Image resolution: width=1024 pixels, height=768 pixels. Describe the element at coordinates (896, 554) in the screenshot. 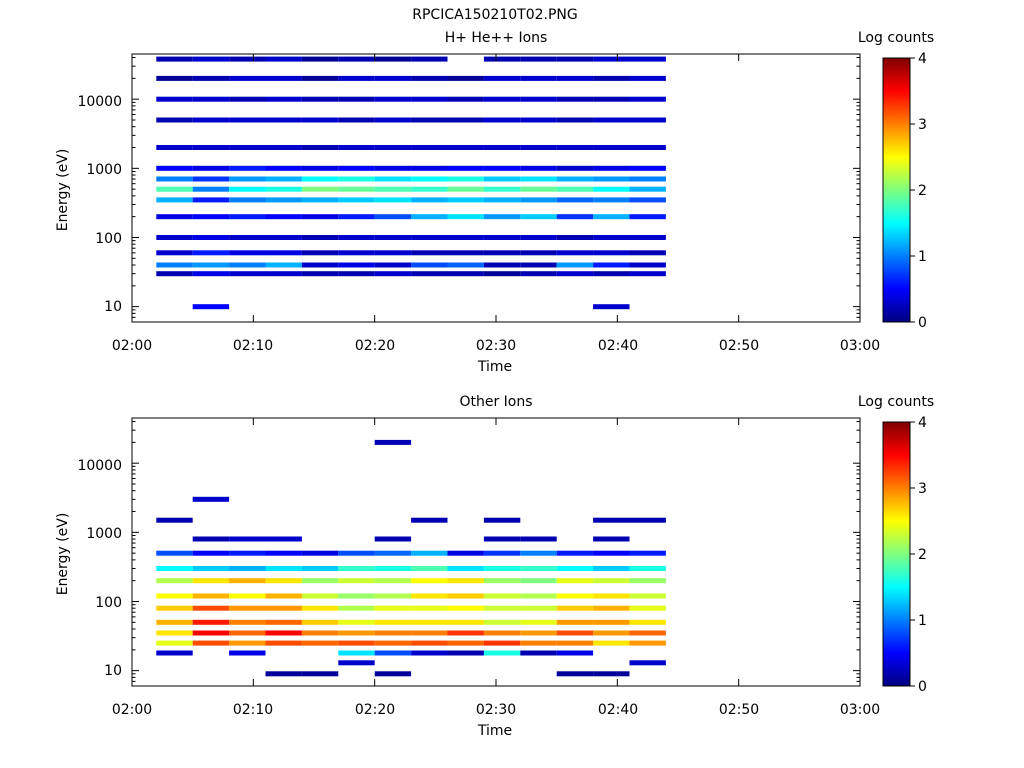

I see `panel-2-colorbar-scale` at that location.